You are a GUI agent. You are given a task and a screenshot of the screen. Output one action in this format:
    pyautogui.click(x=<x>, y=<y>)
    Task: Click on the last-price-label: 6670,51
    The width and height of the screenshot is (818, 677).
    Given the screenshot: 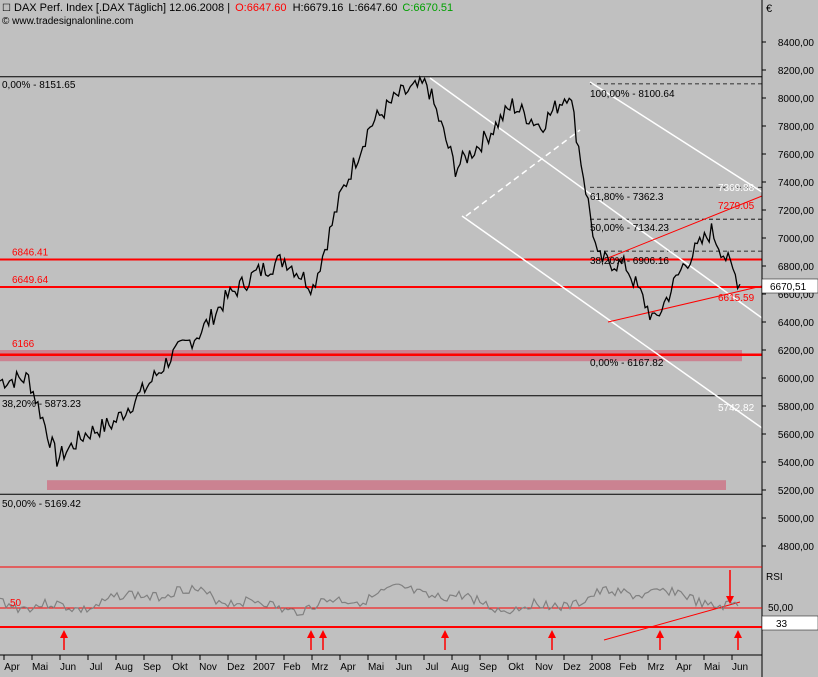 What is the action you would take?
    pyautogui.click(x=788, y=287)
    